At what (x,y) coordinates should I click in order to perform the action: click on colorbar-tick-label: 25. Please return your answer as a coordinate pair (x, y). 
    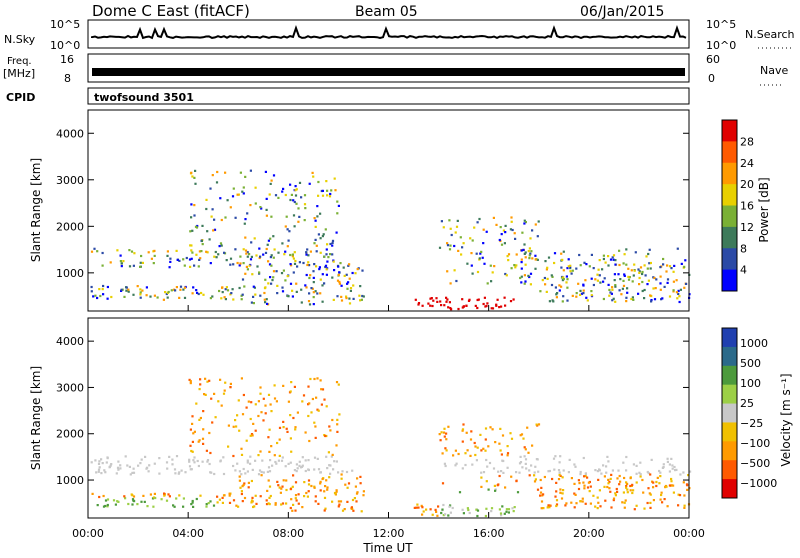
    Looking at the image, I should click on (747, 403).